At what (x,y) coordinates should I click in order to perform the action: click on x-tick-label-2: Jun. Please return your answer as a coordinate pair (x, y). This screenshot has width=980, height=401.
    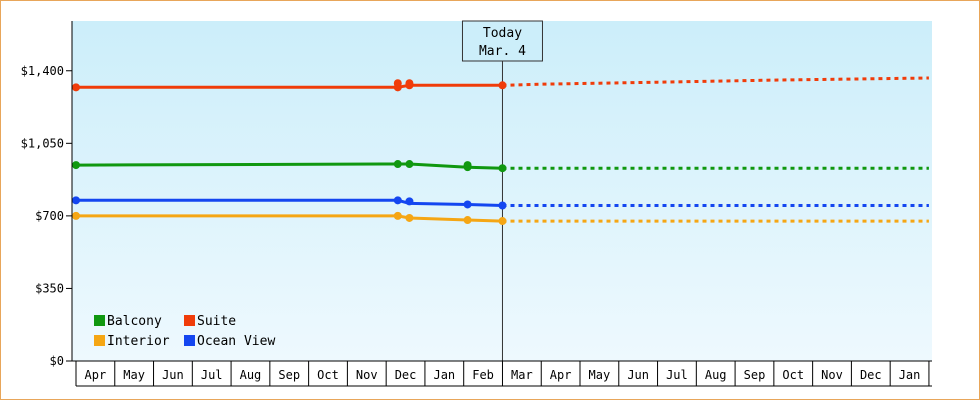
    Looking at the image, I should click on (173, 375).